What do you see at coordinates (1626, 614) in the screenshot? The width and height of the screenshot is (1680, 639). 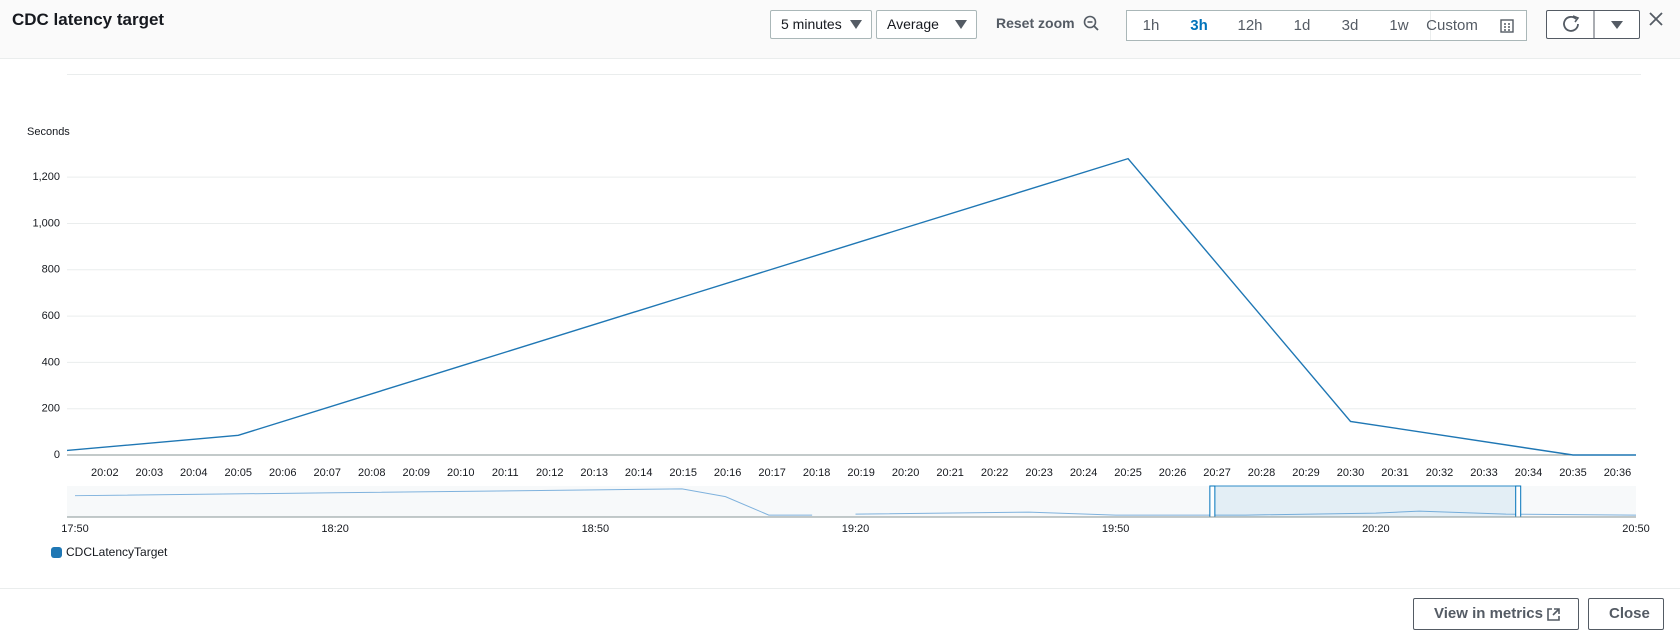 I see `close-button: Close` at bounding box center [1626, 614].